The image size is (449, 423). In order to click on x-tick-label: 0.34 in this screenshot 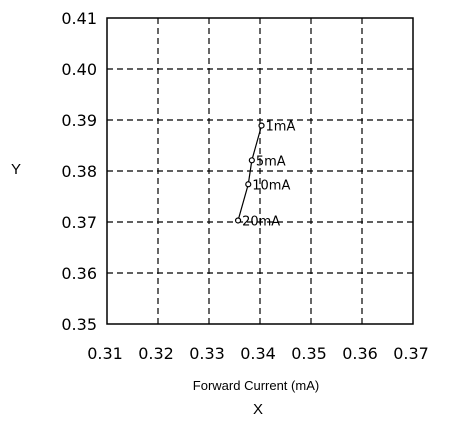, I will do `click(258, 353)`.